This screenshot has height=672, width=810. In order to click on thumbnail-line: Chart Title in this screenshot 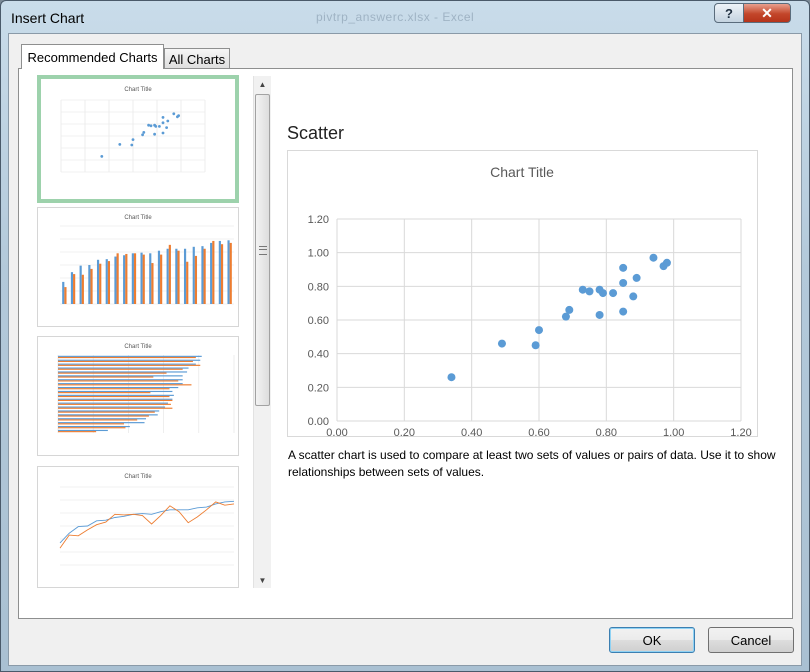, I will do `click(138, 527)`.